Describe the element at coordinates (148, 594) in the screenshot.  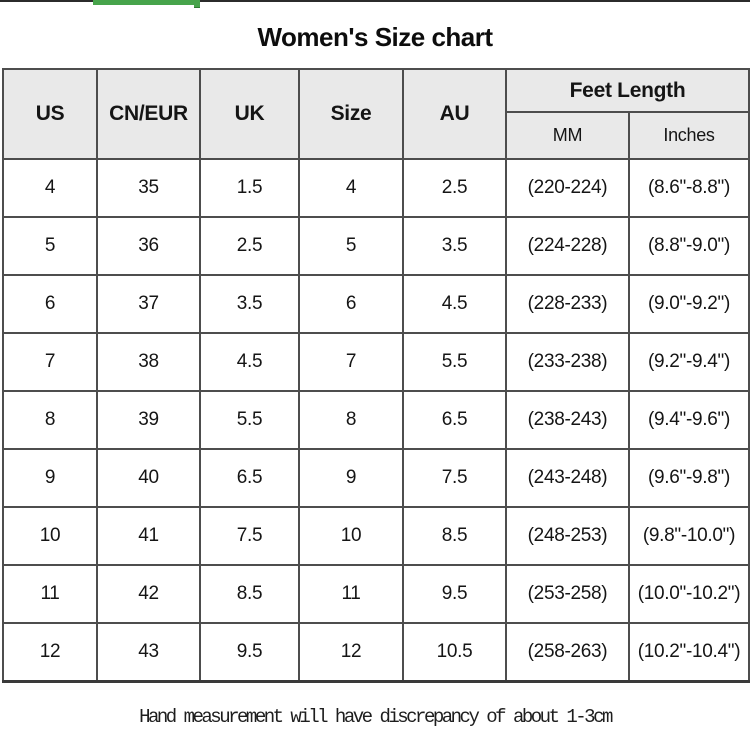
I see `size-cell: 42` at that location.